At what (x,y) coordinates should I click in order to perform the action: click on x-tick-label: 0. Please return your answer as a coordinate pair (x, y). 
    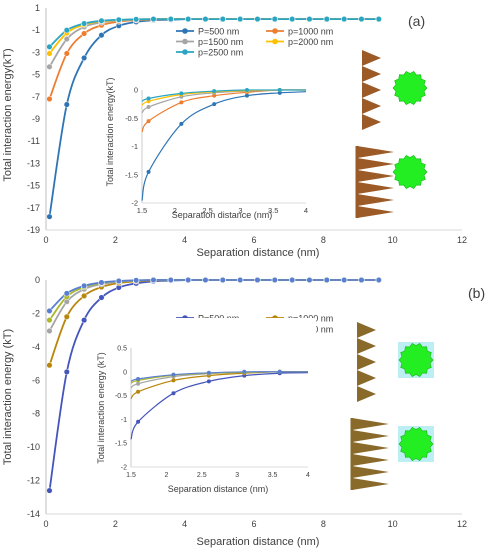
    Looking at the image, I should click on (45, 240).